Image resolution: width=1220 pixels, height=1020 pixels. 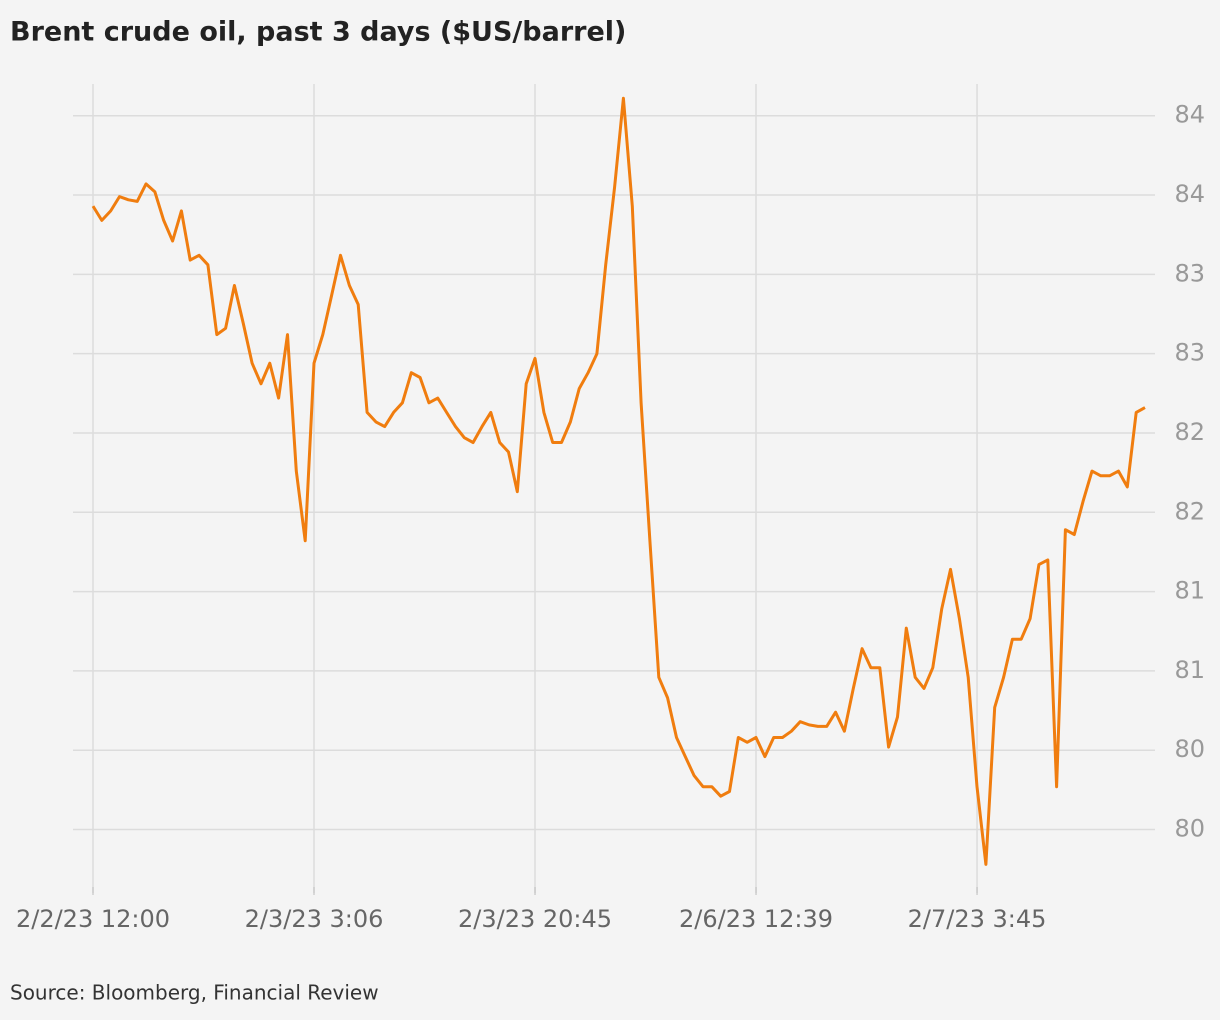 What do you see at coordinates (93, 919) in the screenshot?
I see `x-tick-label: 2/2/23 12:00` at bounding box center [93, 919].